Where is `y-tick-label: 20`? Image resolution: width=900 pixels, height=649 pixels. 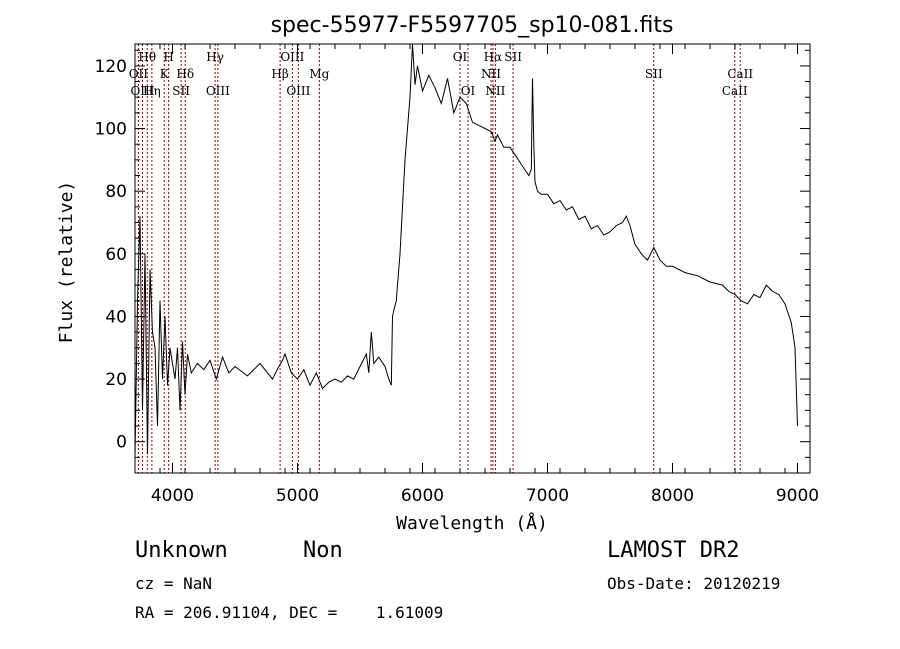
y-tick-label: 20 is located at coordinates (116, 380).